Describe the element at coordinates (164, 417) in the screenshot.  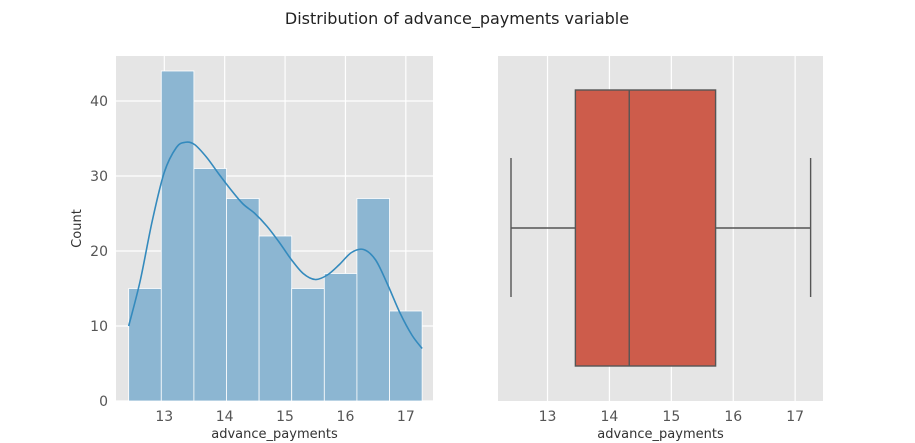
I see `histogram-x-tick-label: 13` at that location.